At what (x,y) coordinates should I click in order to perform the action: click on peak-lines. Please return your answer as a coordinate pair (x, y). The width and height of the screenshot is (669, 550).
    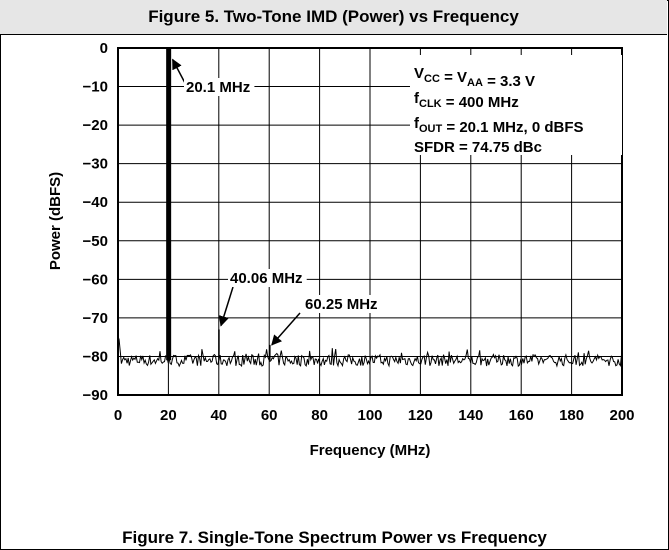
    Looking at the image, I should click on (218, 204).